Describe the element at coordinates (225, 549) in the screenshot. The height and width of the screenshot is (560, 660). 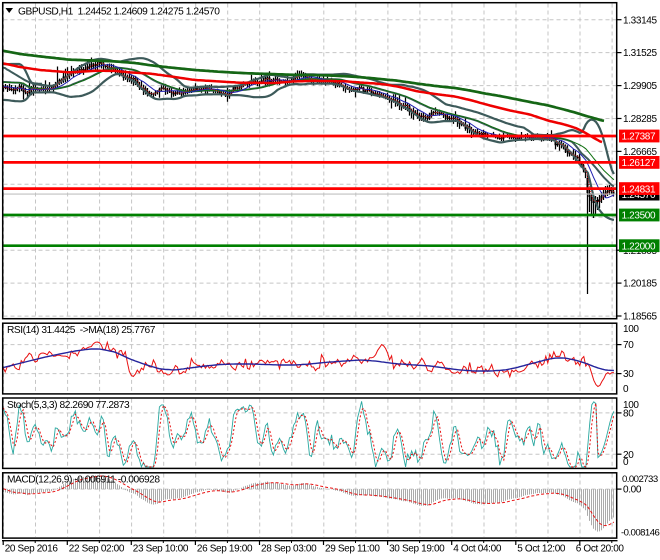
I see `svg-text: 26 Sep 19:00` at that location.